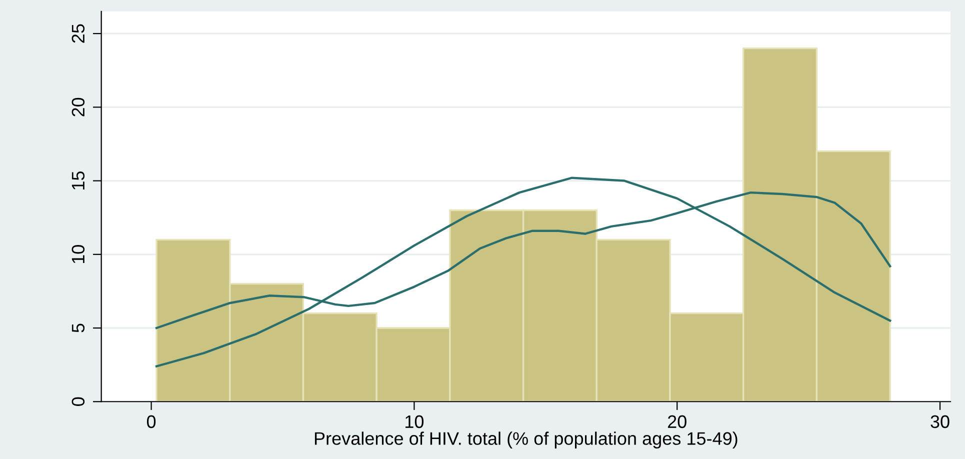  Describe the element at coordinates (677, 421) in the screenshot. I see `x-tick-label: 20` at that location.